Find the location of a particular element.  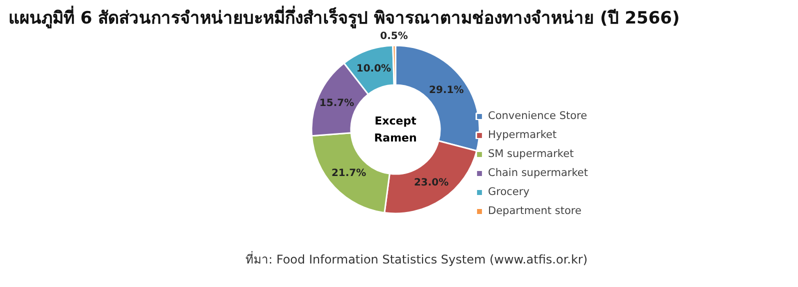

legend-label: Convenience Store is located at coordinates (538, 116).